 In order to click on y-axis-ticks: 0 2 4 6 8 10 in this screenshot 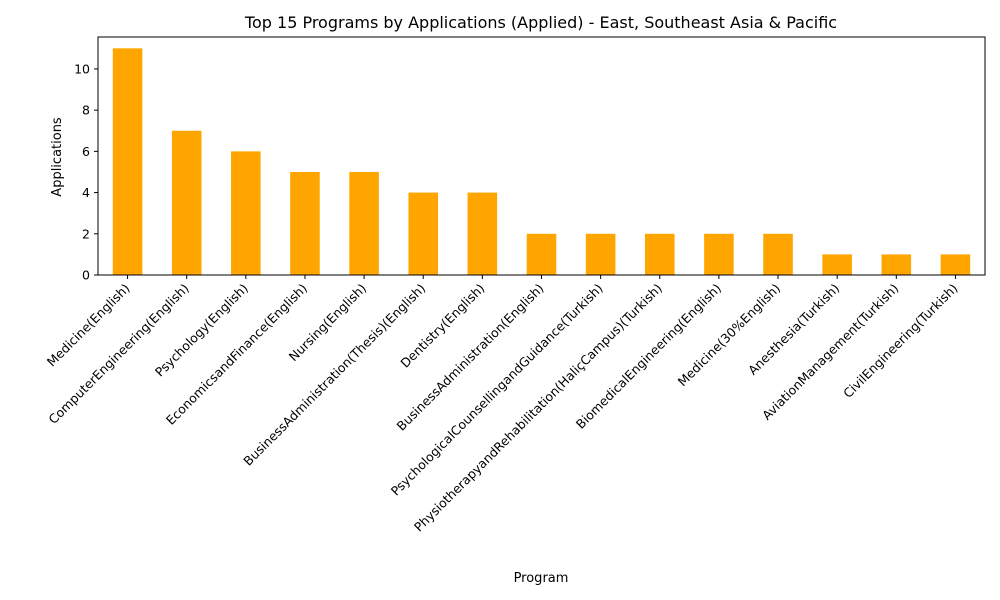, I will do `click(86, 172)`.